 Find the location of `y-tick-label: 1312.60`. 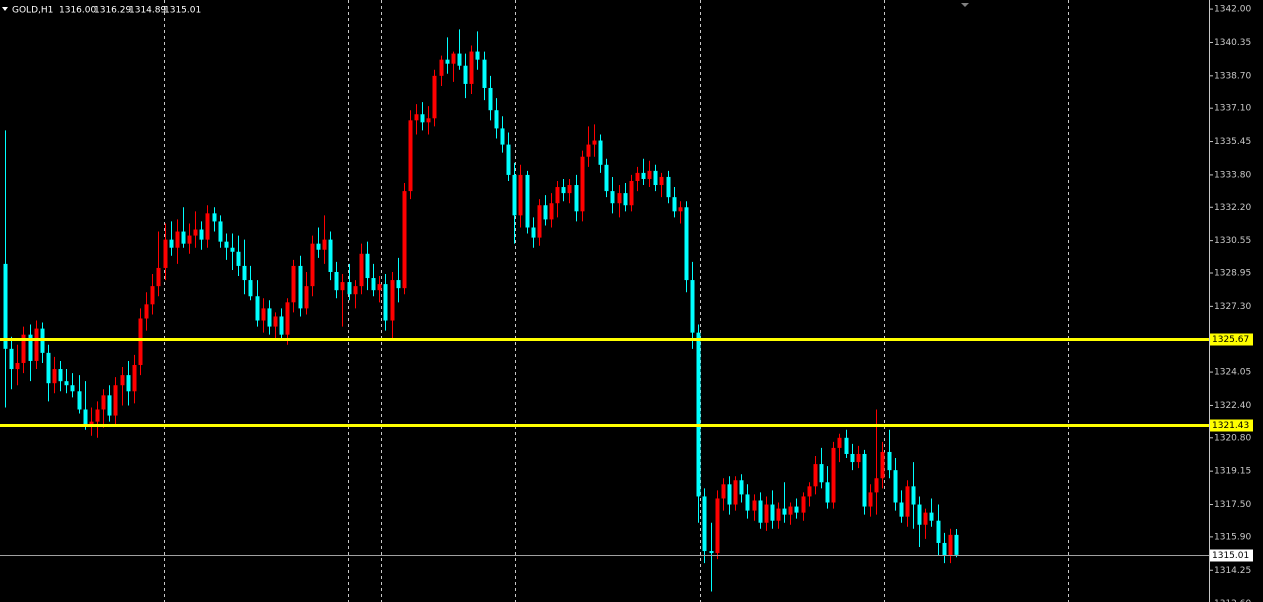

y-tick-label: 1312.60 is located at coordinates (1232, 600).